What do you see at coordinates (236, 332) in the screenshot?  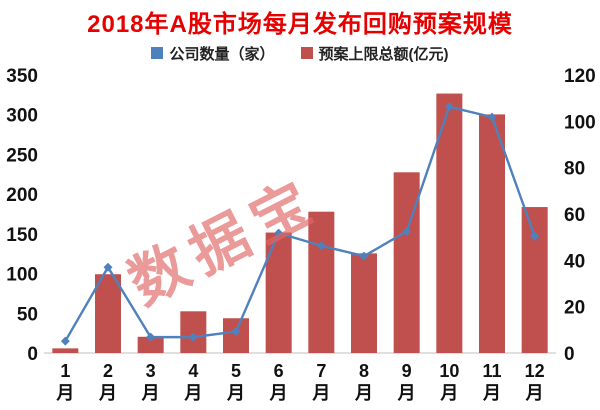 I see `line-marker-5月` at bounding box center [236, 332].